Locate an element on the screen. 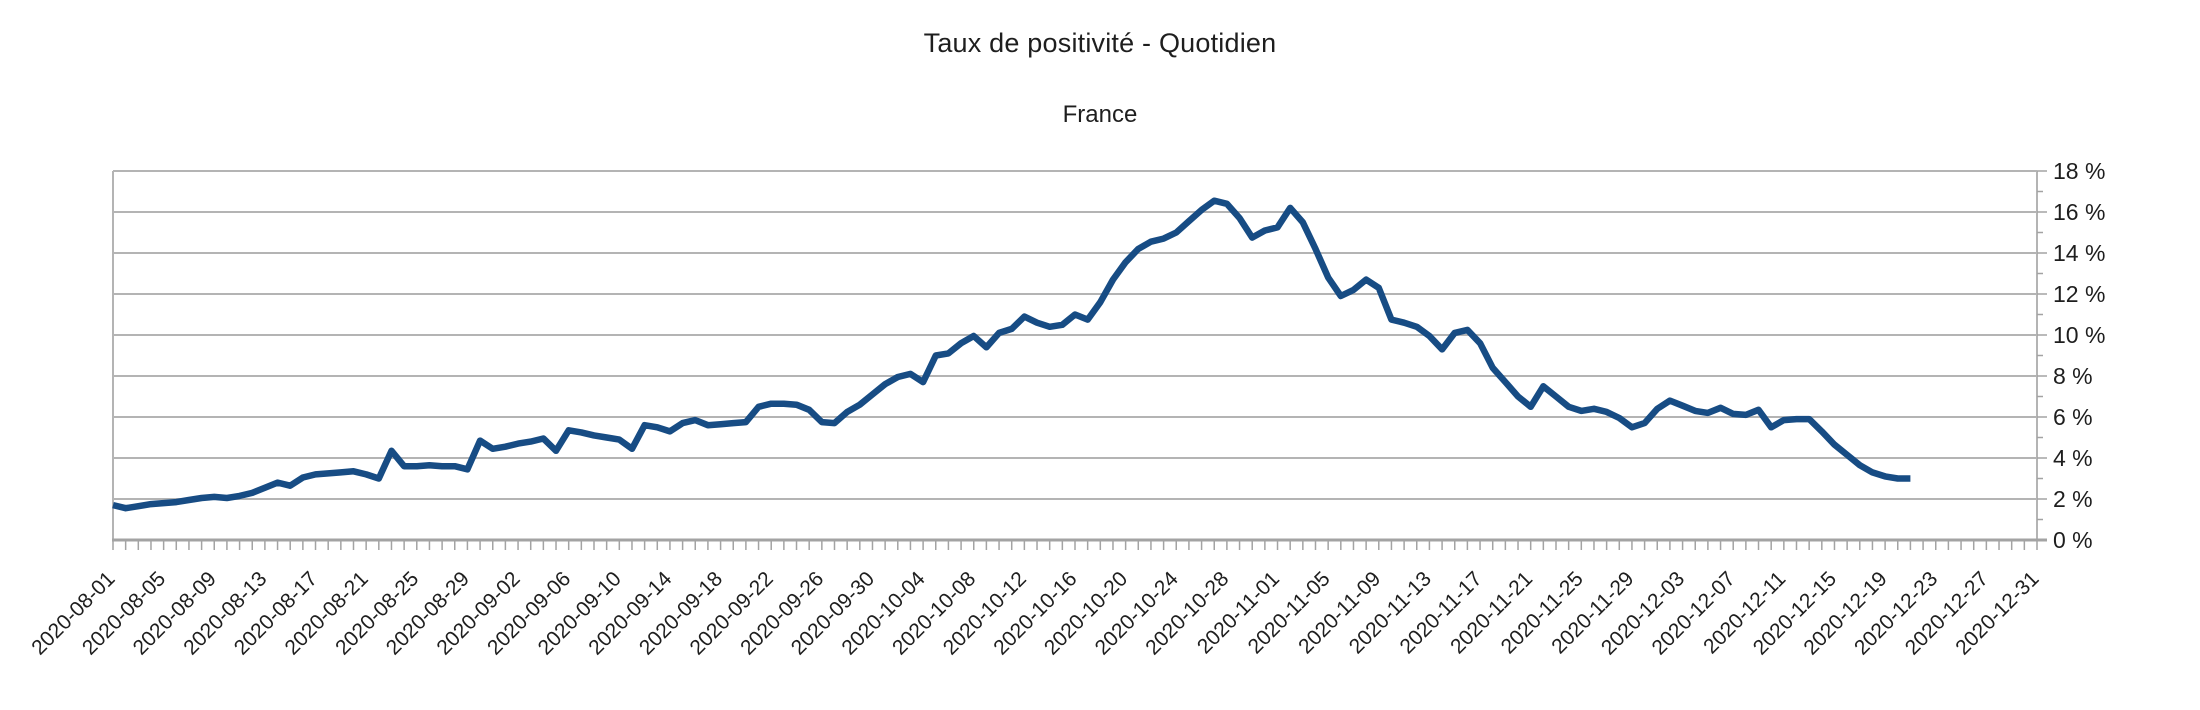  y-axis-ticks is located at coordinates (2042, 355).